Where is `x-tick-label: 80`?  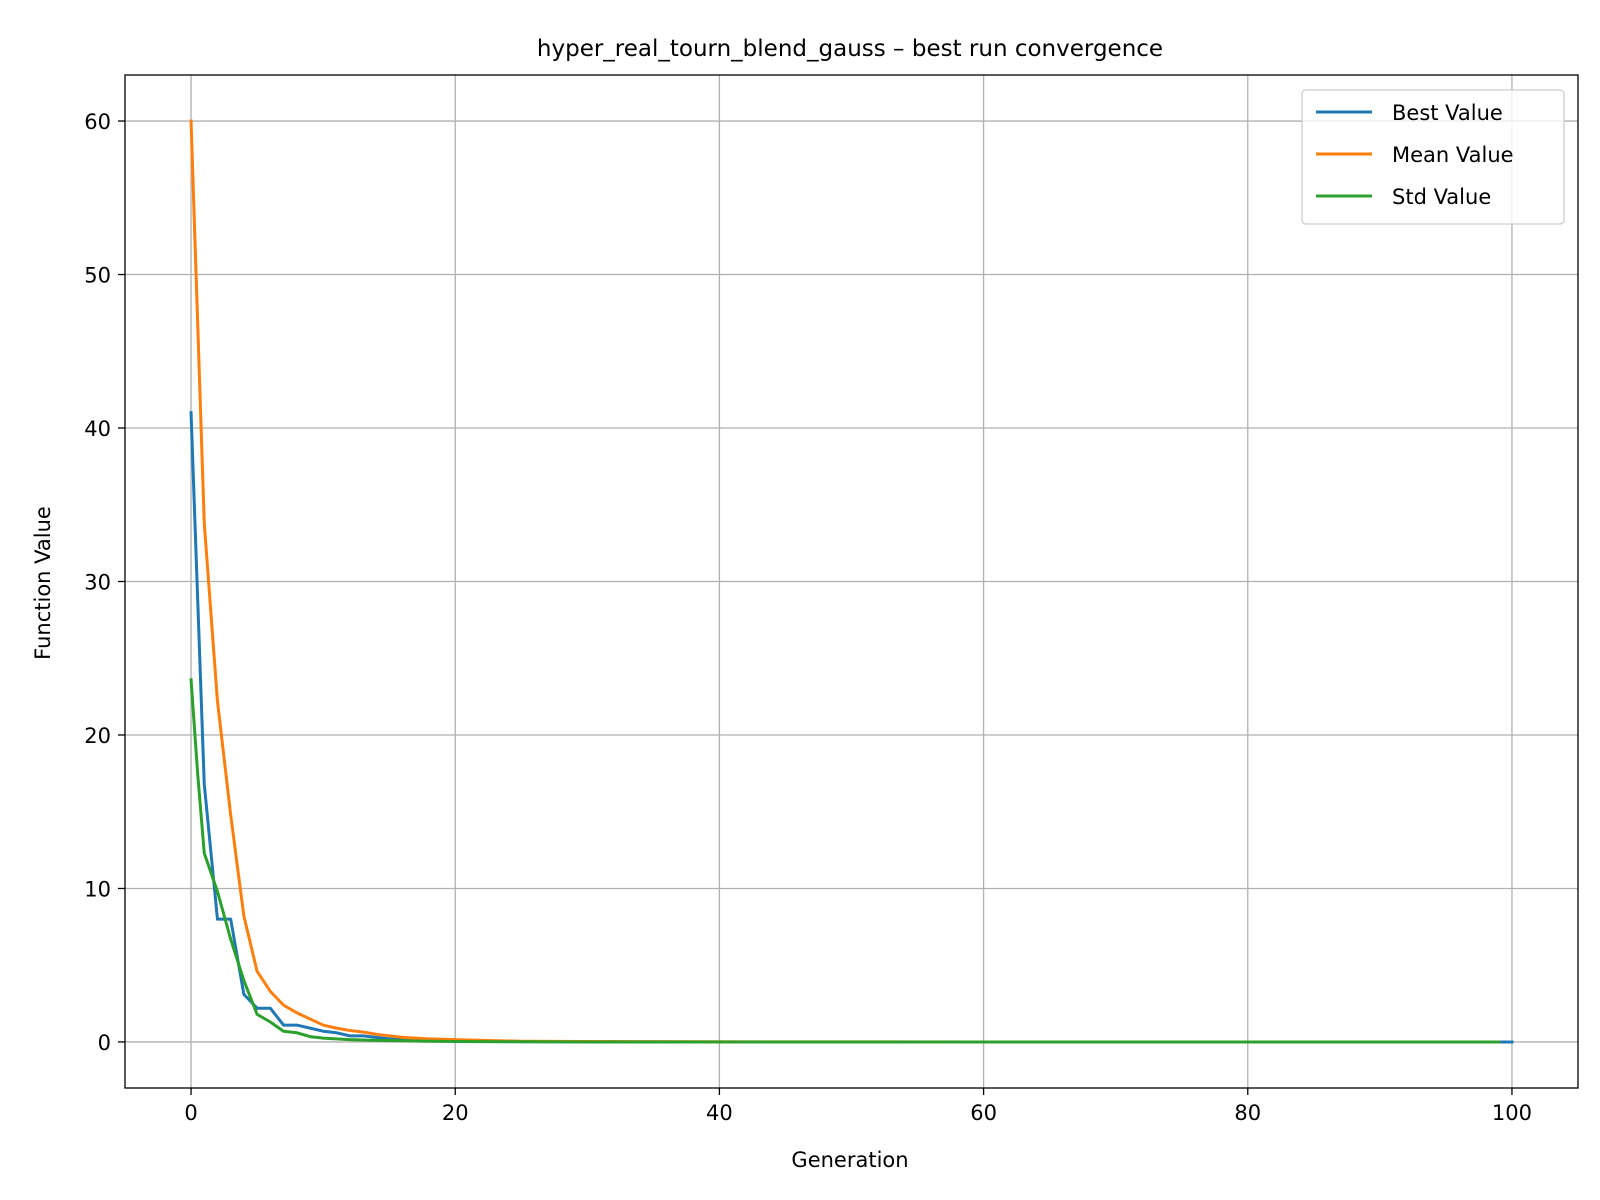
x-tick-label: 80 is located at coordinates (1247, 1113).